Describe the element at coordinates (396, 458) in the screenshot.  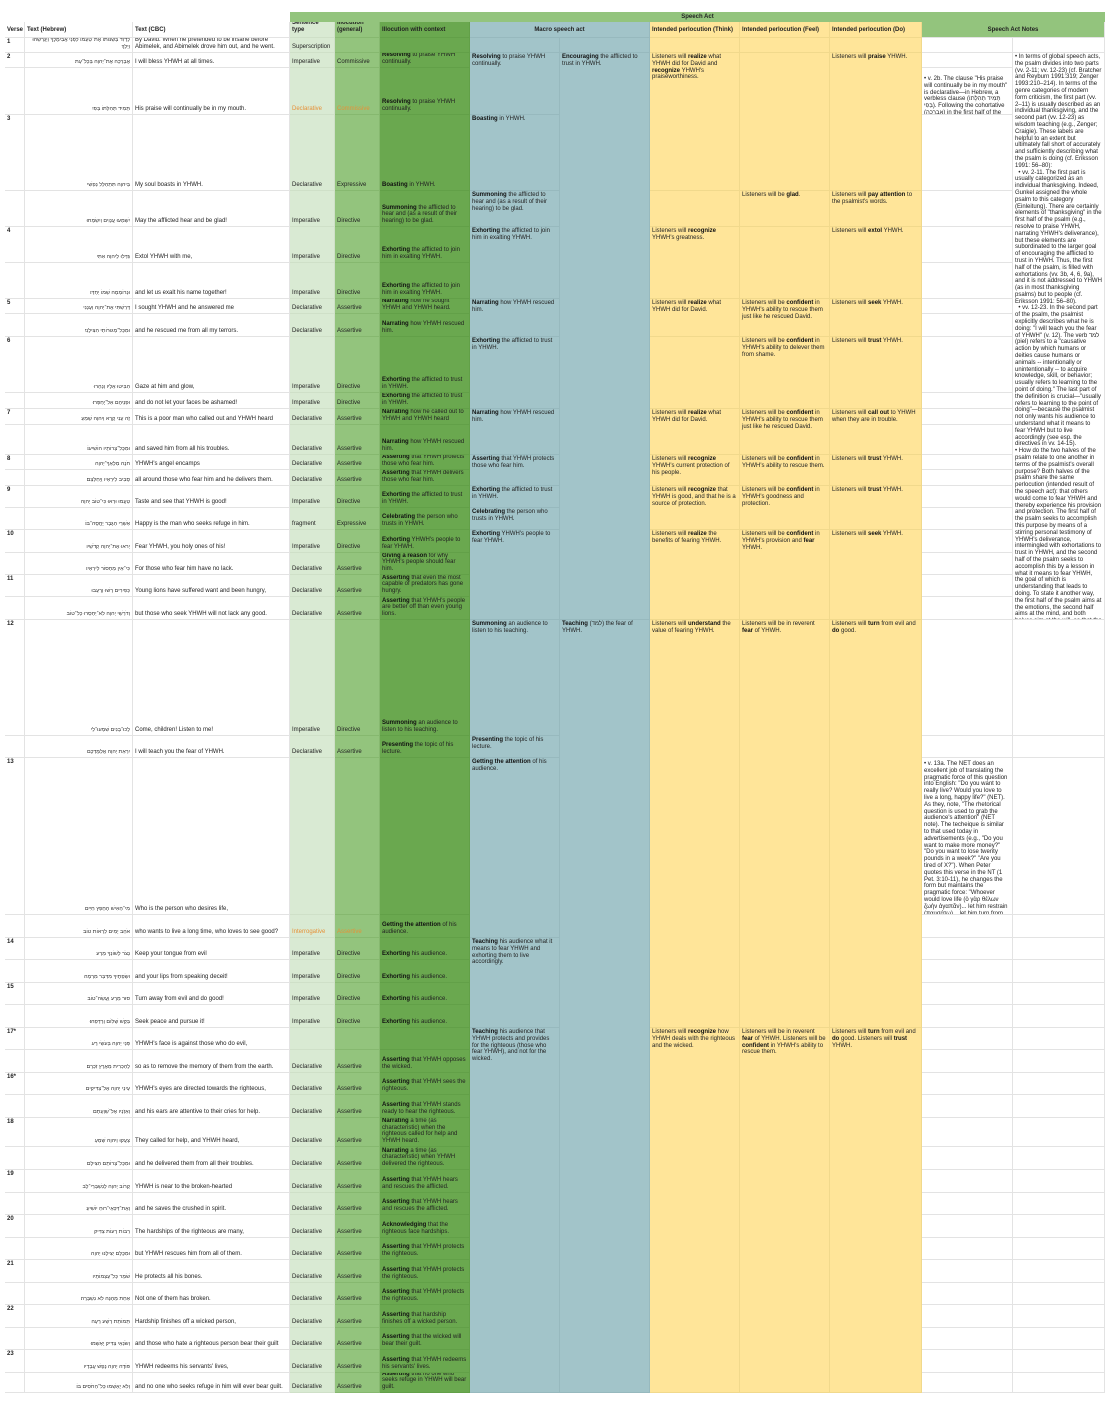
I see `emphasis-text: Asserting` at that location.